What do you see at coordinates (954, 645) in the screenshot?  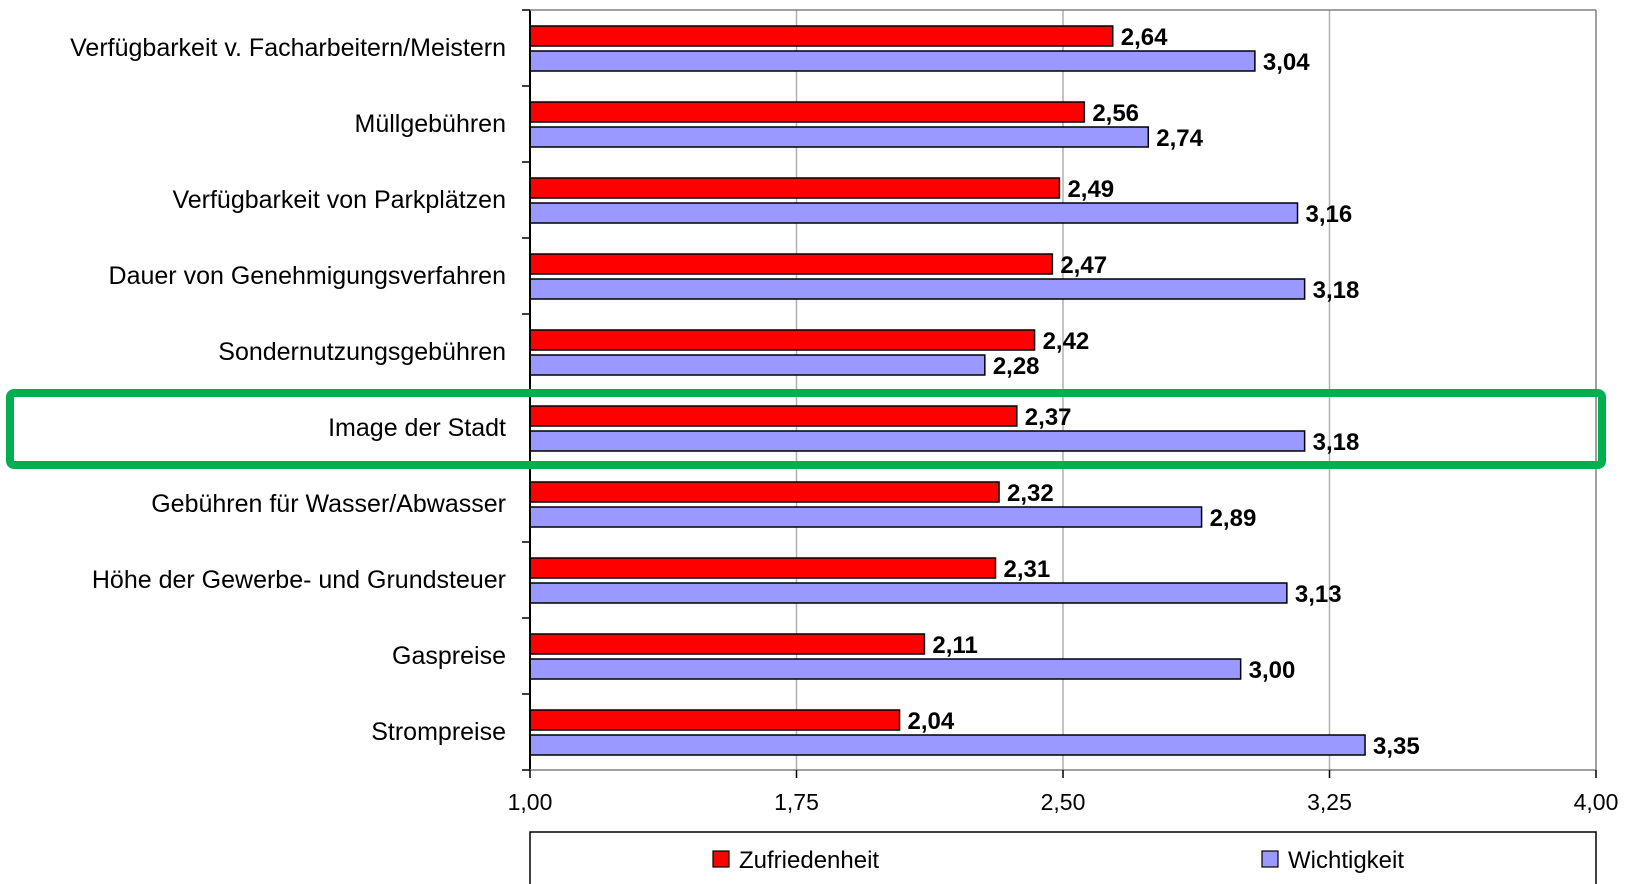 I see `data-label: 2,11` at bounding box center [954, 645].